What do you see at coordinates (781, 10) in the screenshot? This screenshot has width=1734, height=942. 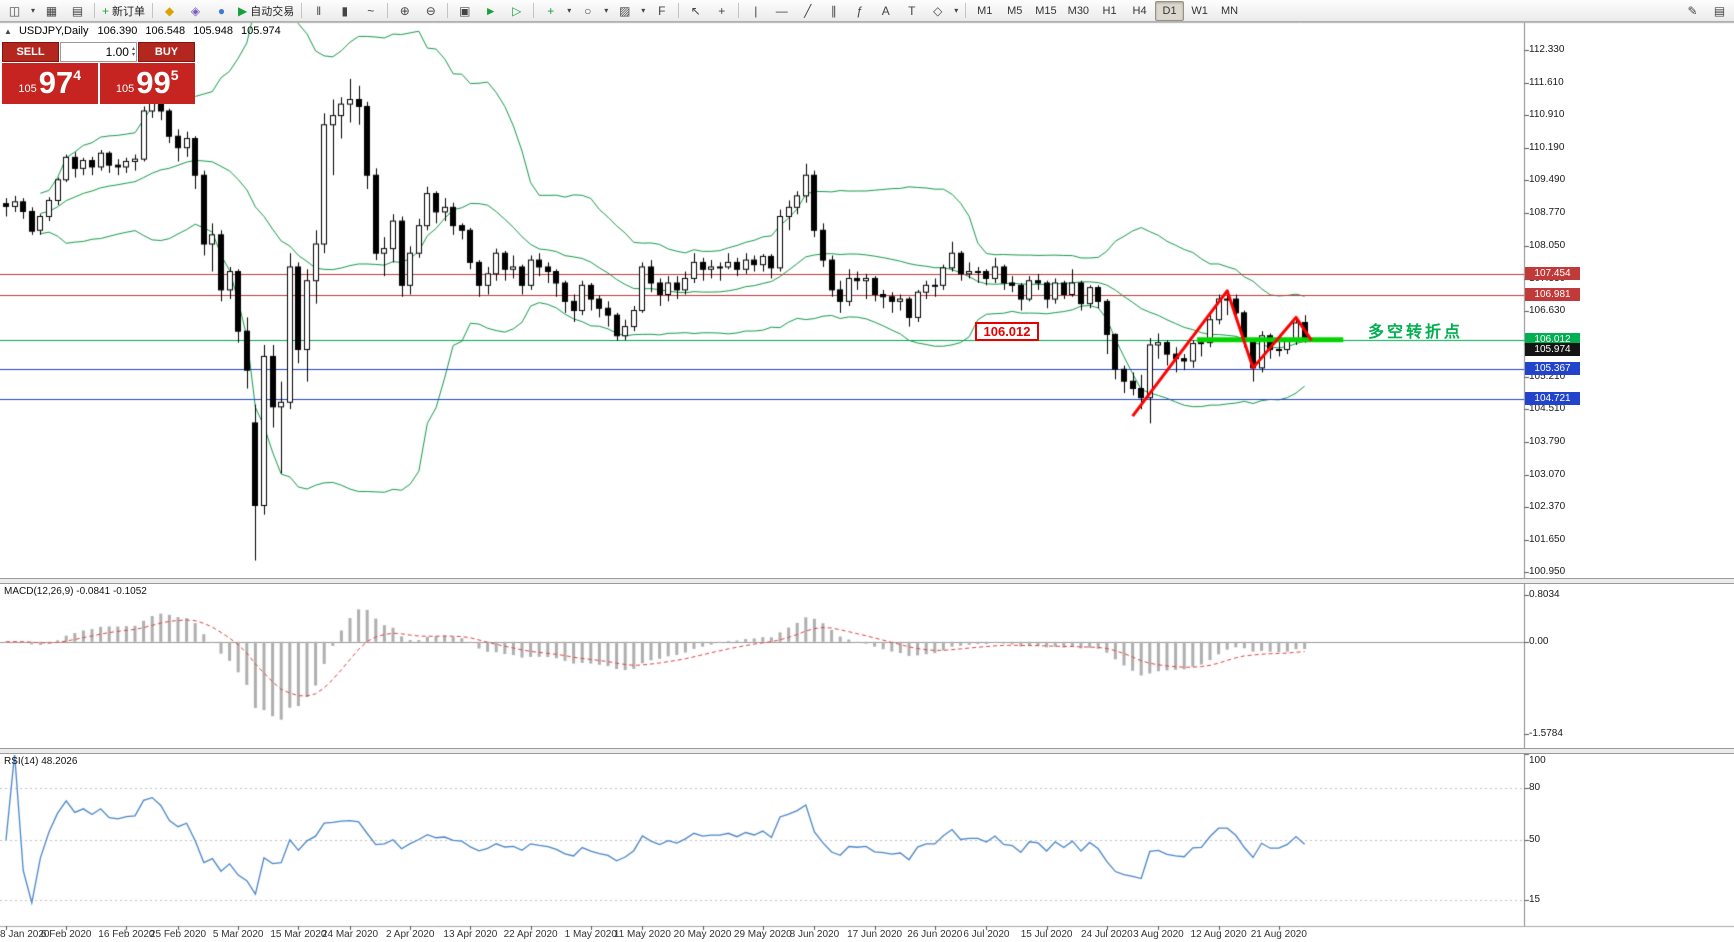 I see `horizontal-line-icon: —` at bounding box center [781, 10].